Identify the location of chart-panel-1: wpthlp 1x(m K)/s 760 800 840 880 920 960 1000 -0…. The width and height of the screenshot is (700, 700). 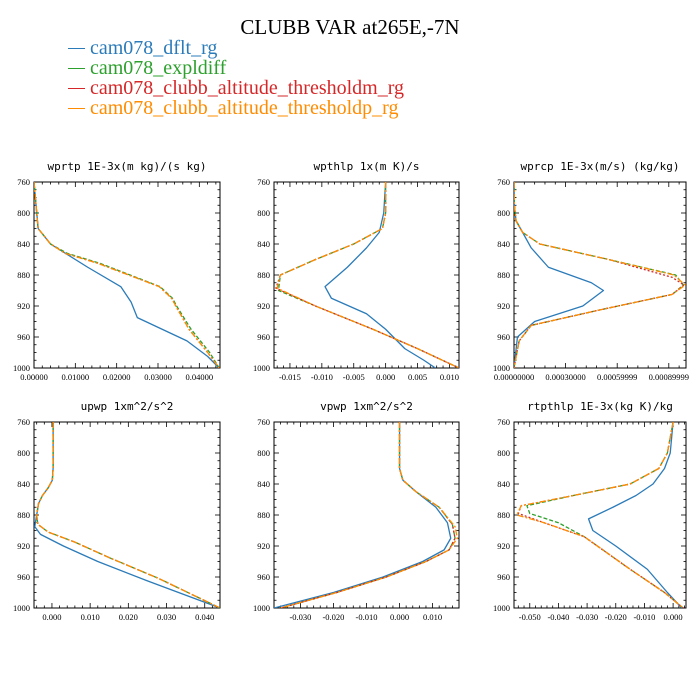
(356, 271).